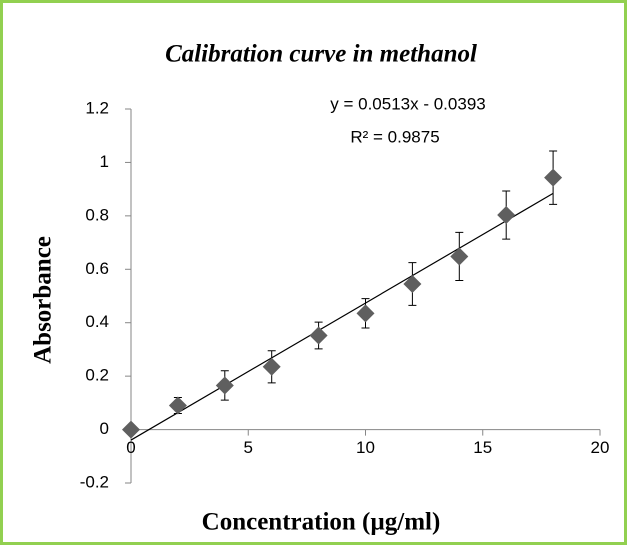  I want to click on y-tick-label: 1, so click(104, 161).